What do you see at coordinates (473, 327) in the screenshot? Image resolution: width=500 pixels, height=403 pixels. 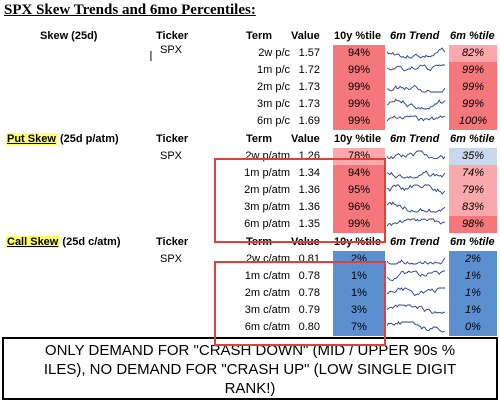 I see `pct6-cell: 0%` at bounding box center [473, 327].